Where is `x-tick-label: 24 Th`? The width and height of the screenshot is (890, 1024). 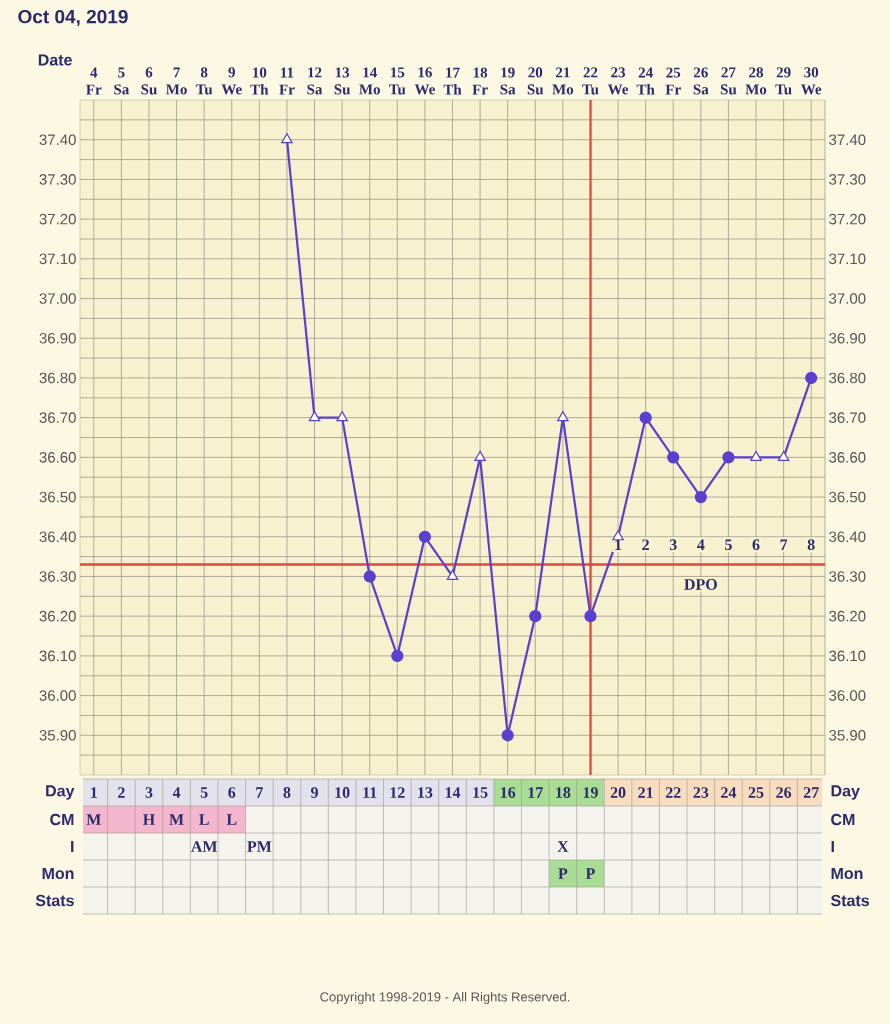
x-tick-label: 24 Th is located at coordinates (645, 81).